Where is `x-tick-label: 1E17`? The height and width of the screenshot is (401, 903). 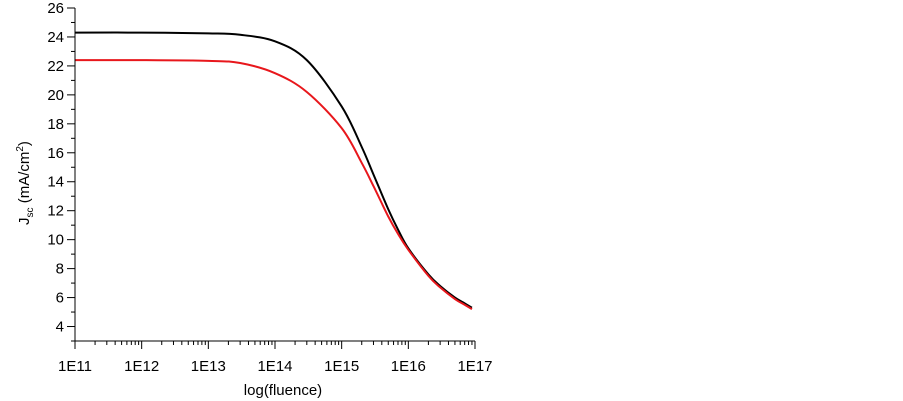
x-tick-label: 1E17 is located at coordinates (474, 366).